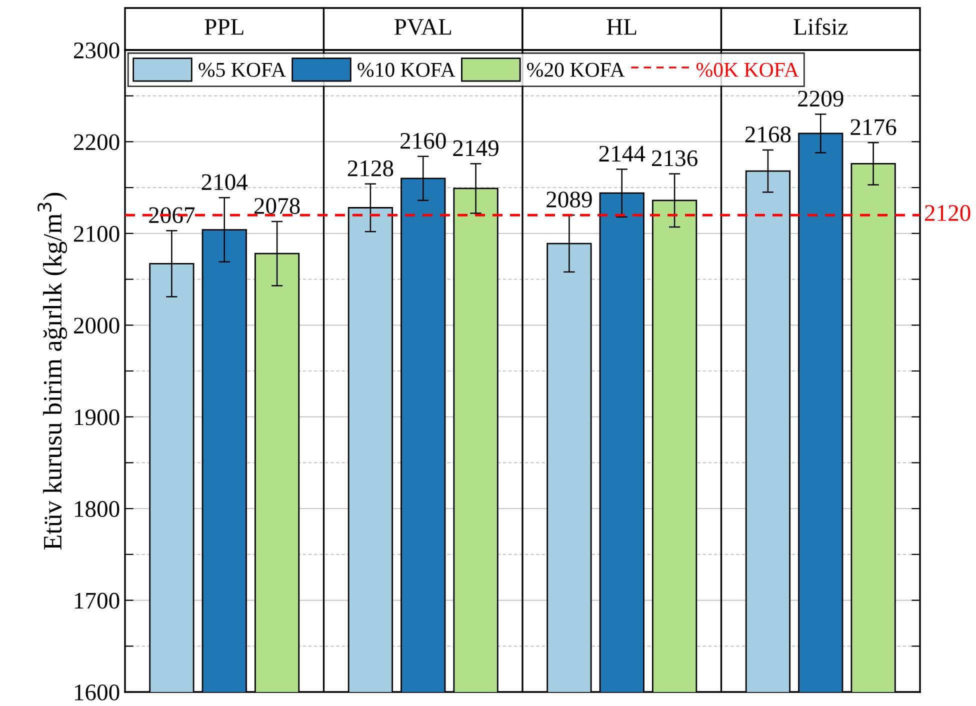 The width and height of the screenshot is (976, 706). Describe the element at coordinates (97, 600) in the screenshot. I see `y-tick-label: 1700` at that location.